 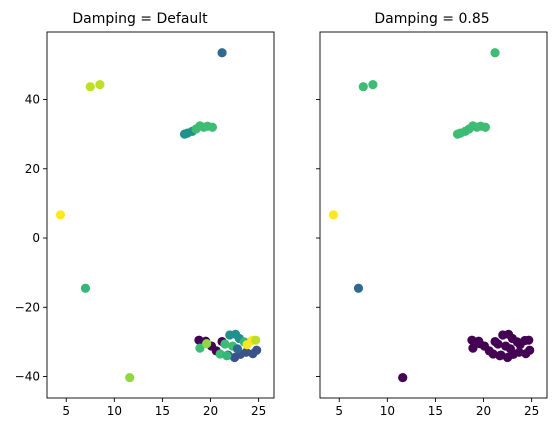 What do you see at coordinates (140, 19) in the screenshot?
I see `subplot-left-title: Damping = Default` at bounding box center [140, 19].